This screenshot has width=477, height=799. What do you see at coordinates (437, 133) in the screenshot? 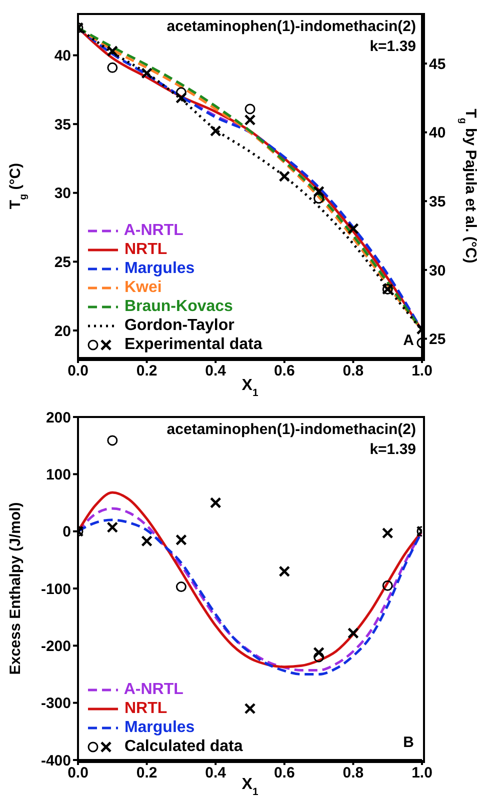
I see `y2-tick-label: 40` at bounding box center [437, 133].